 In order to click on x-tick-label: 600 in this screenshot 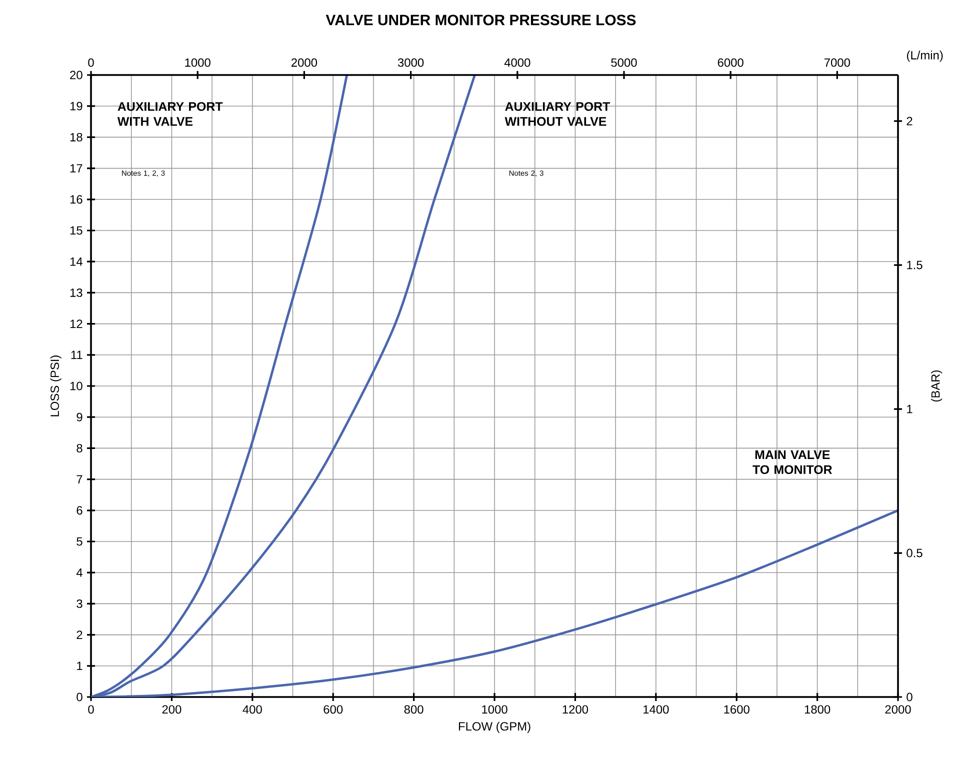, I will do `click(333, 709)`.